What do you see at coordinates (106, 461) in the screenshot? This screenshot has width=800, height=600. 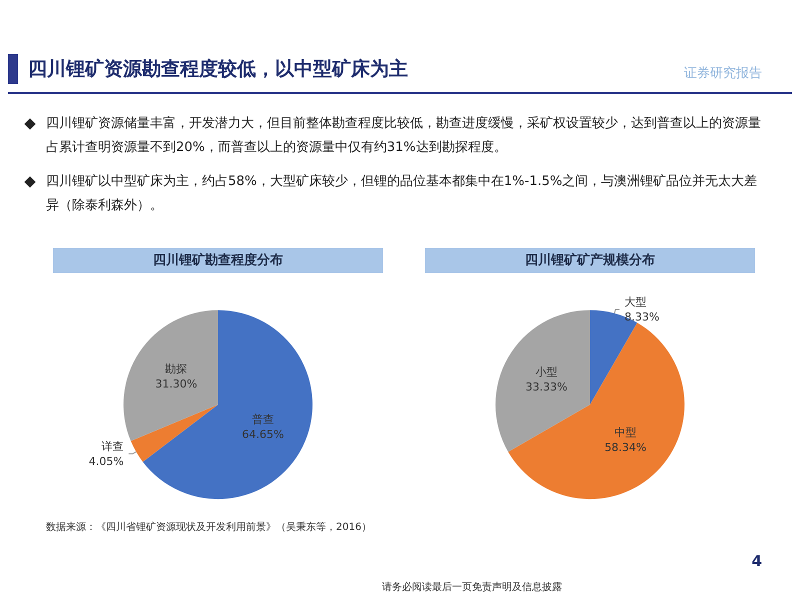 I see `data-label: 4.05%` at bounding box center [106, 461].